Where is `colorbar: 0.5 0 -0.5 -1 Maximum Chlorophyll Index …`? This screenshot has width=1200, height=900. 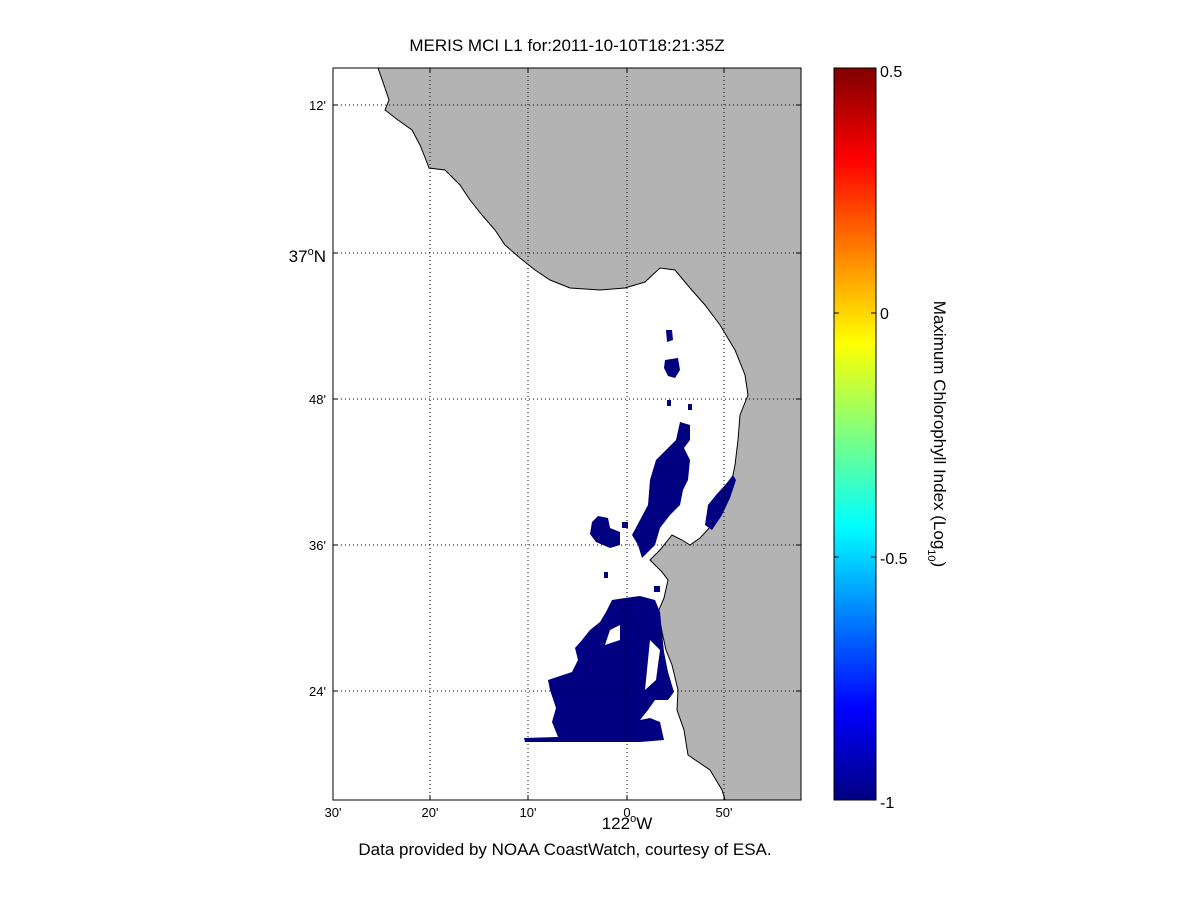 colorbar: 0.5 0 -0.5 -1 Maximum Chlorophyll Index … is located at coordinates (891, 438).